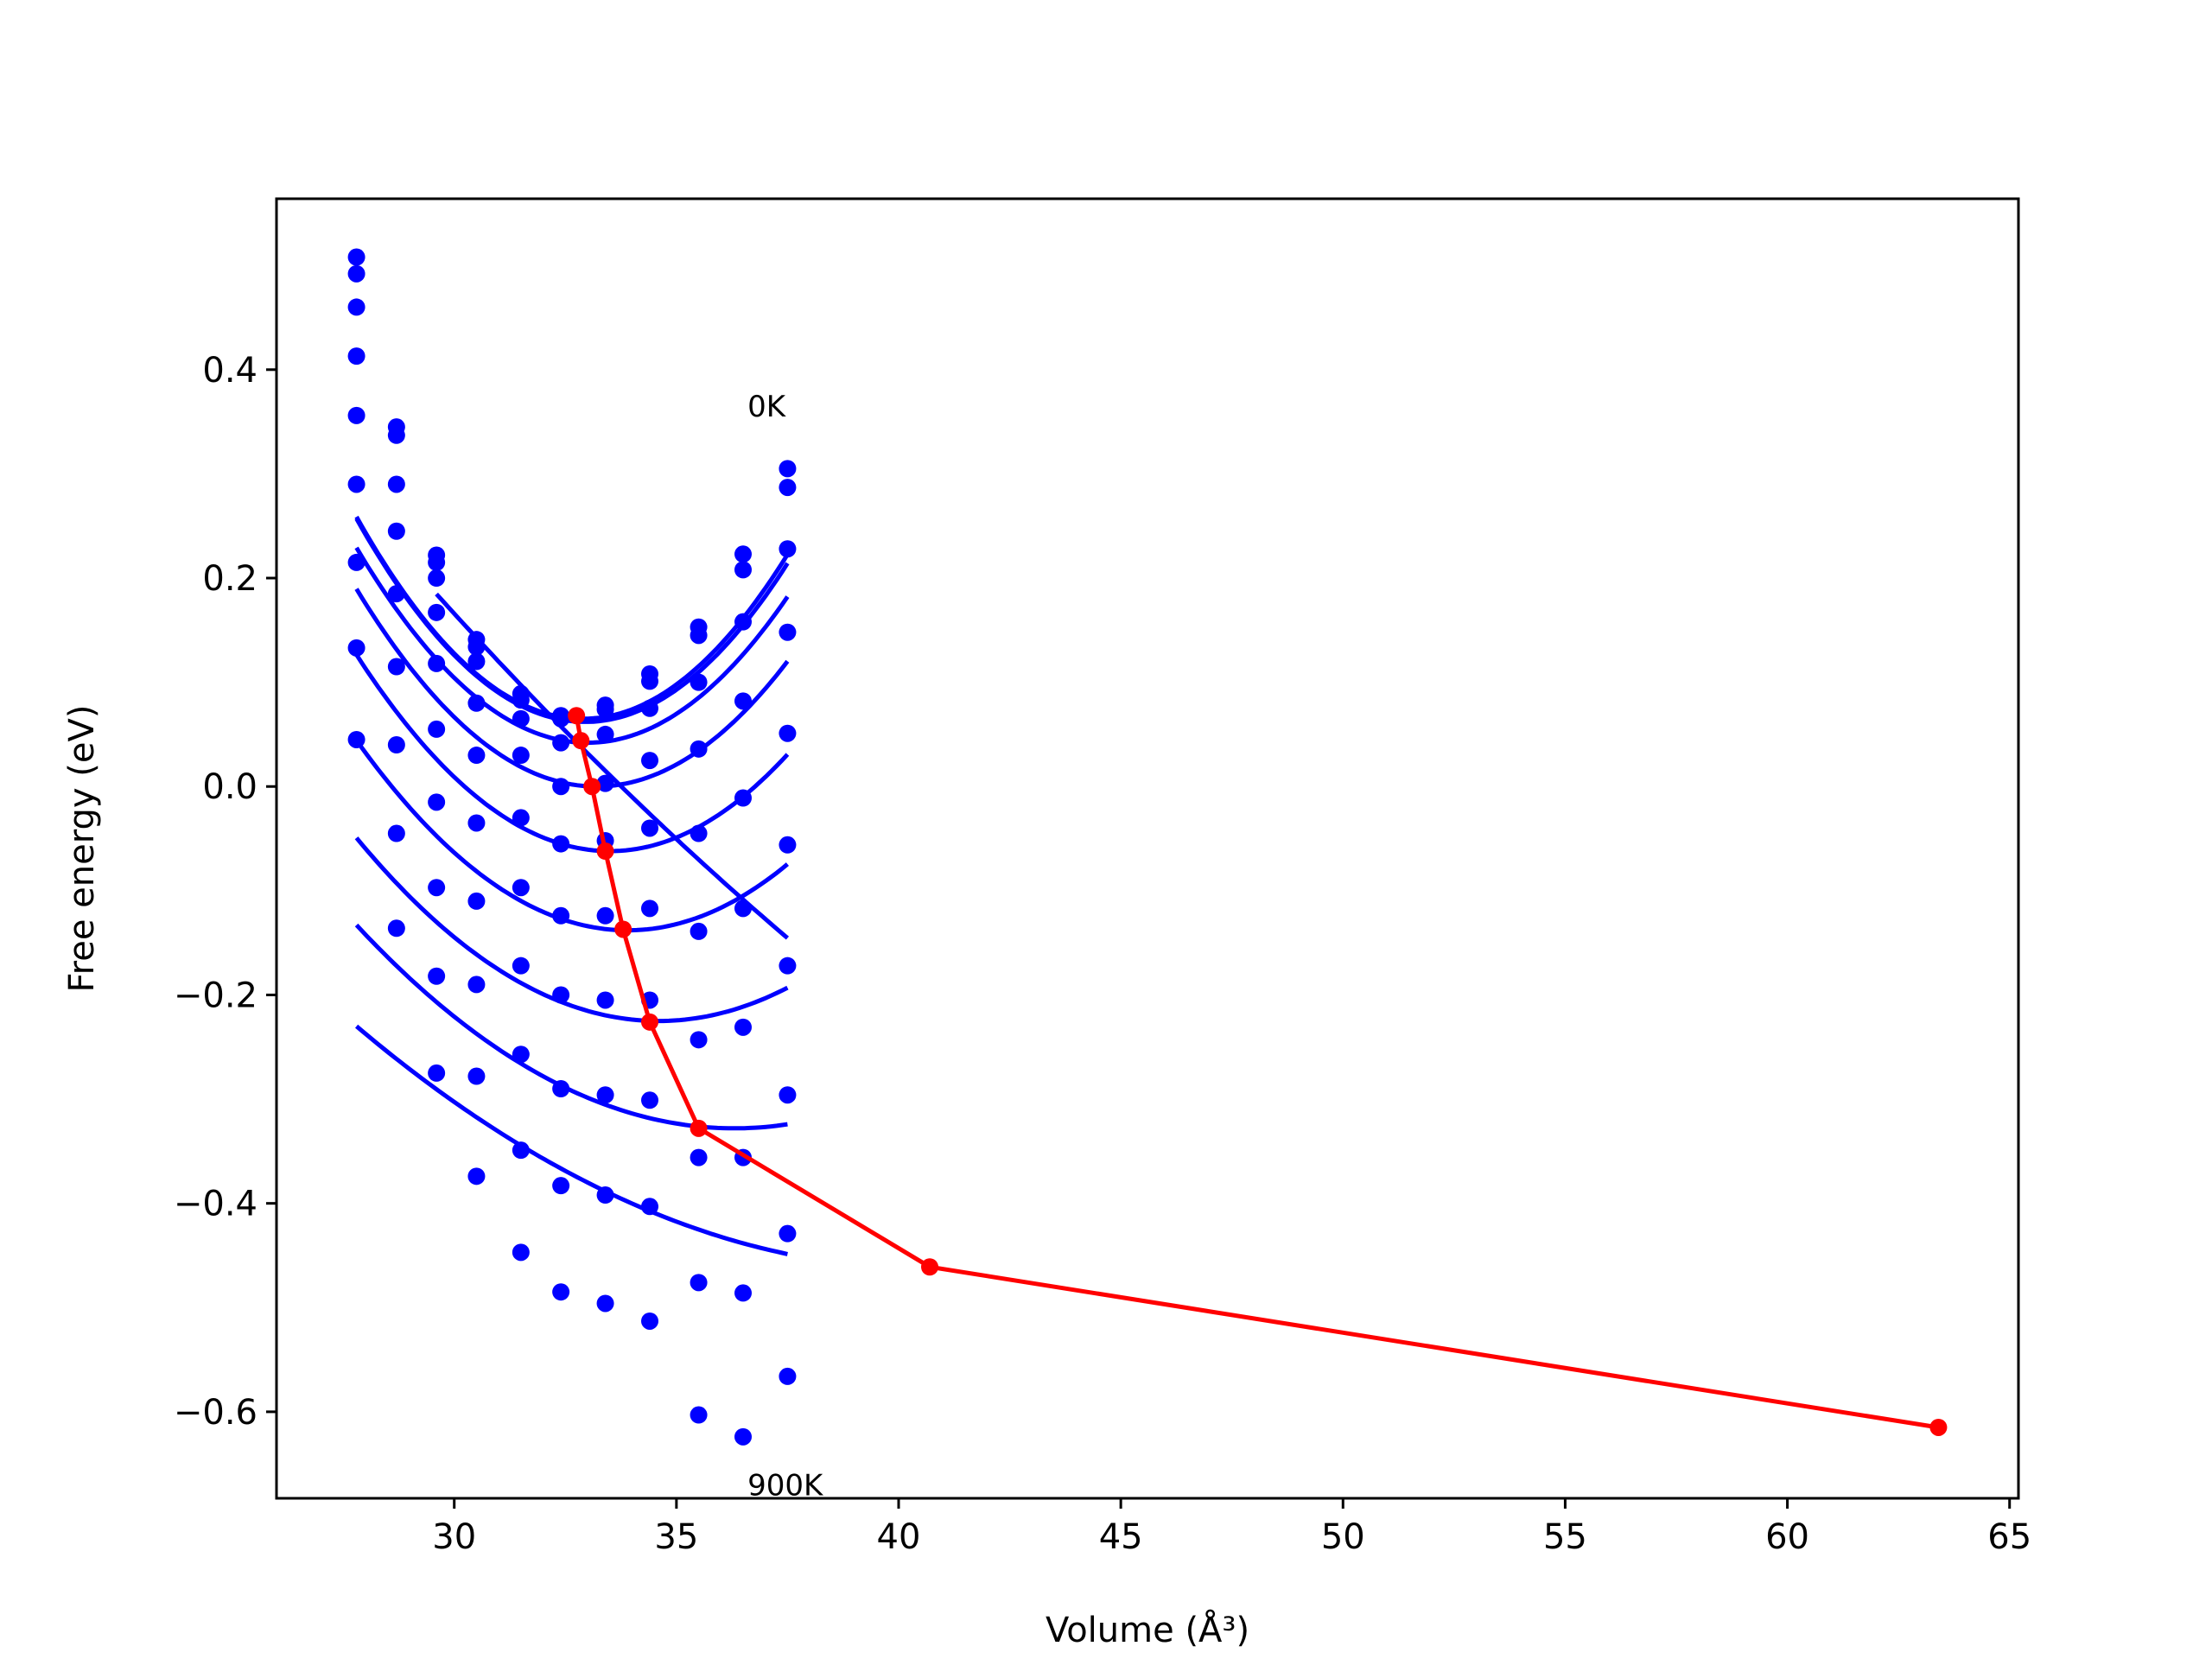 The height and width of the screenshot is (1659, 2212). I want to click on y-axis-label: Free energy (eV), so click(82, 849).